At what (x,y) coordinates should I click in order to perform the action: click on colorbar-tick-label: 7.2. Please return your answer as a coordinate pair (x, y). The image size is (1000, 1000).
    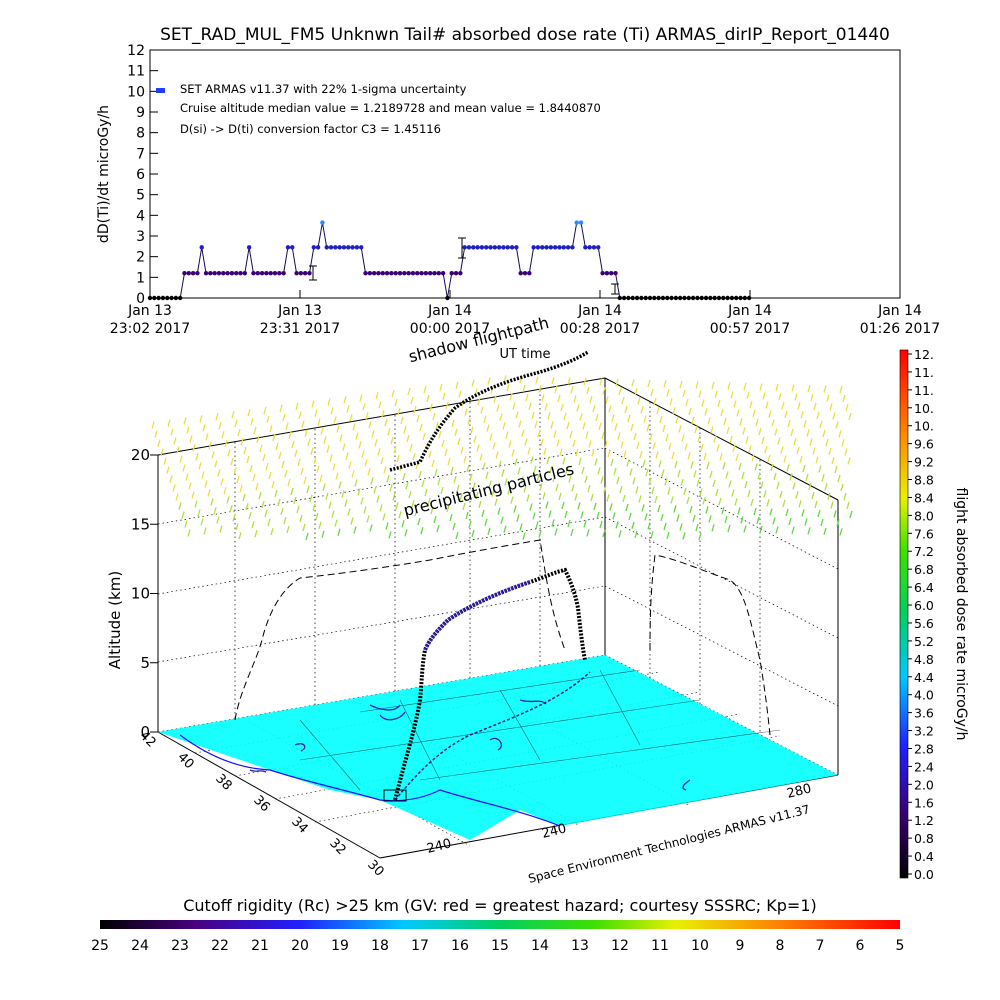
    Looking at the image, I should click on (924, 551).